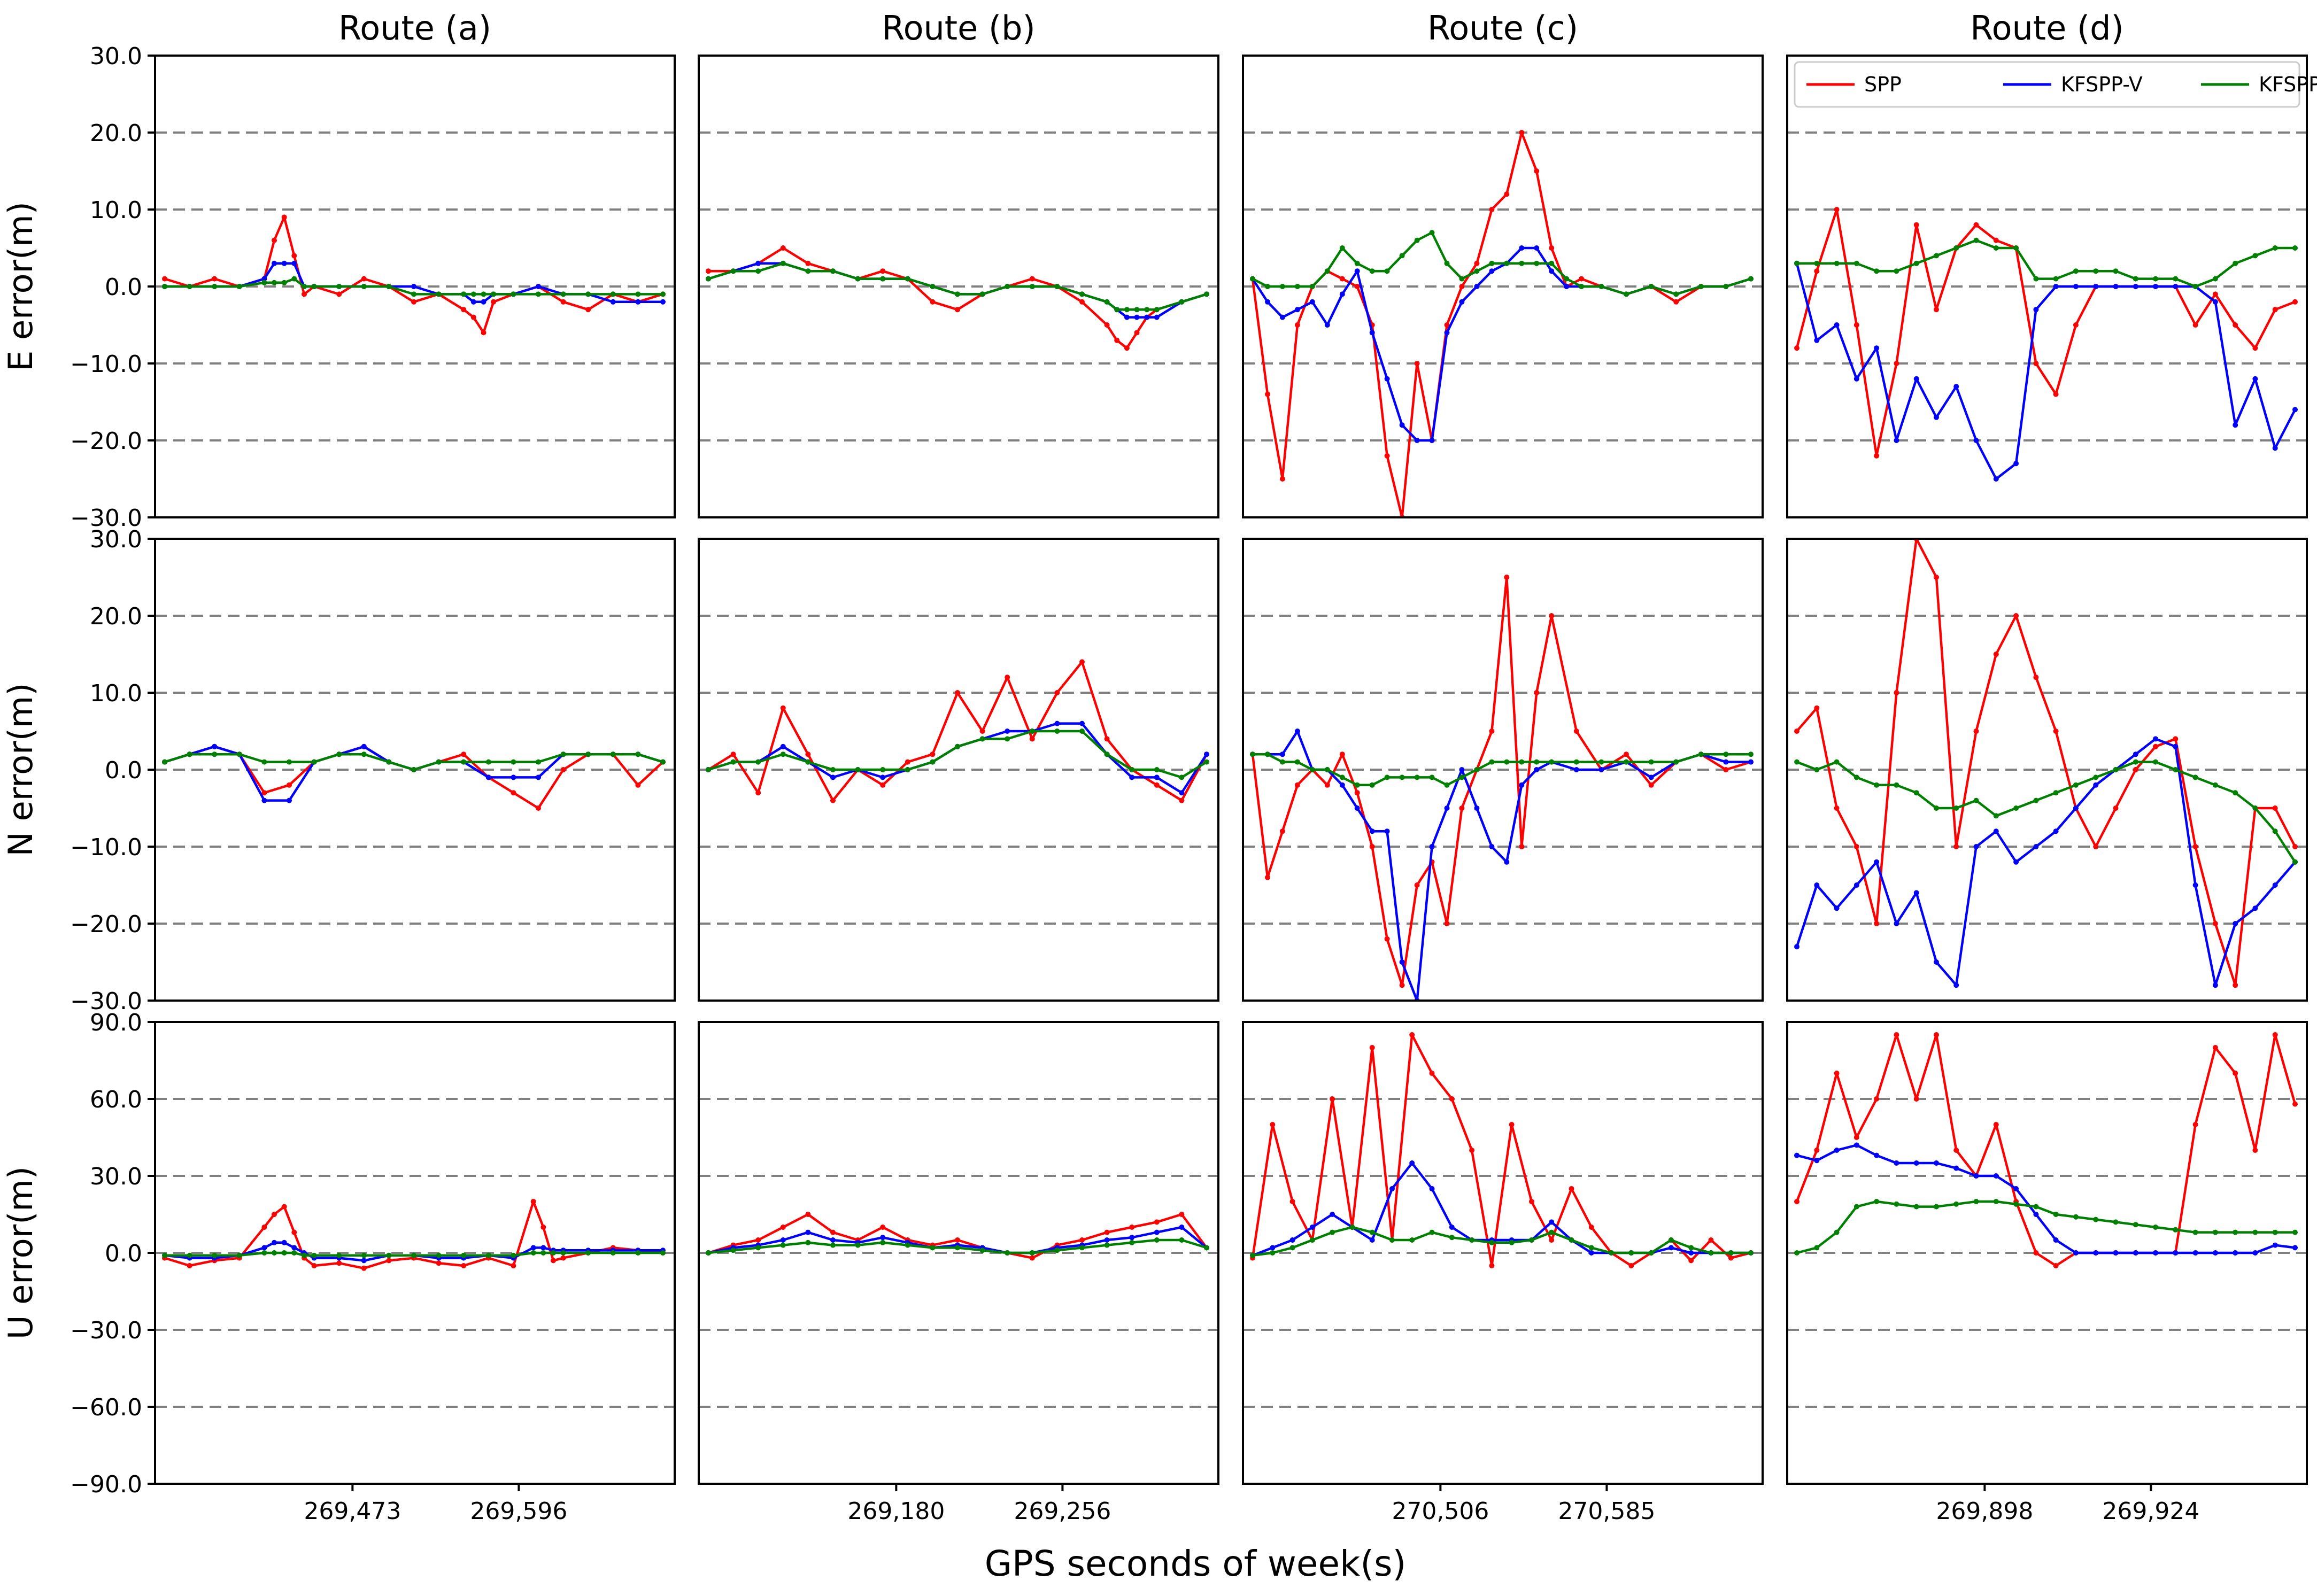 The width and height of the screenshot is (2317, 1596). Describe the element at coordinates (1501, 263) in the screenshot. I see `series-kfspp-p-route-c-row1` at that location.